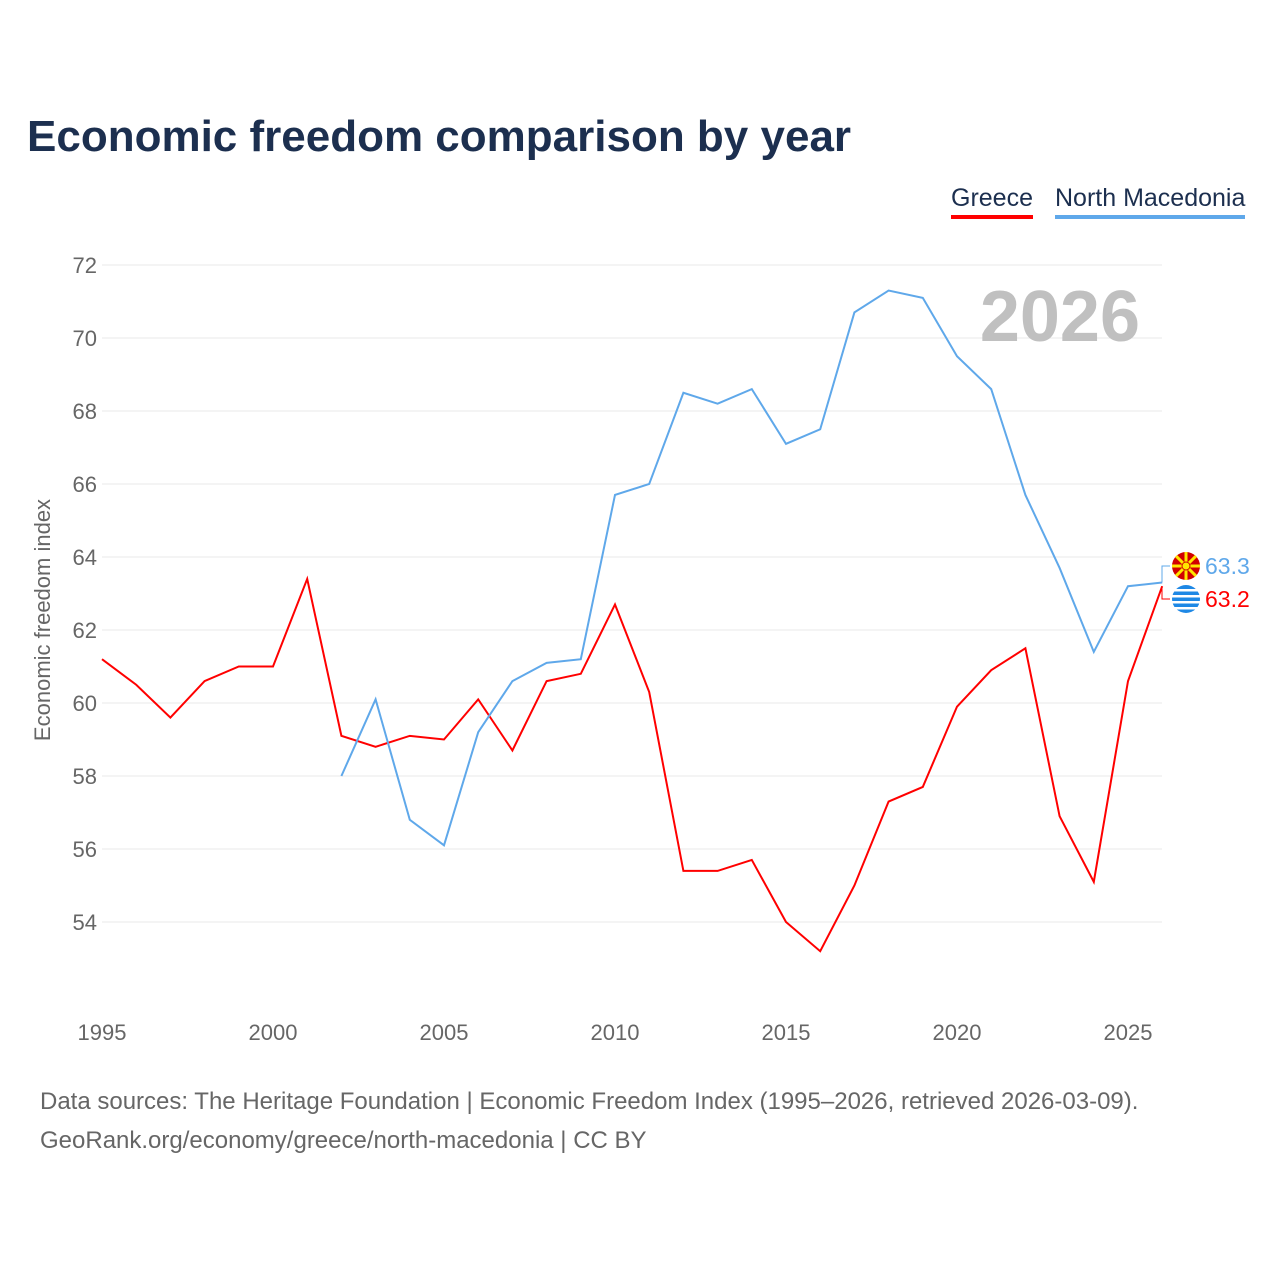 This screenshot has width=1280, height=1280. Describe the element at coordinates (85, 557) in the screenshot. I see `y-tick-label: 64` at that location.